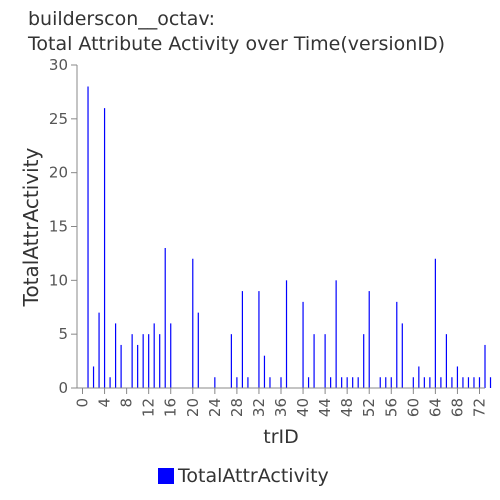  What do you see at coordinates (369, 407) in the screenshot?
I see `x-tick-label: 52` at bounding box center [369, 407].